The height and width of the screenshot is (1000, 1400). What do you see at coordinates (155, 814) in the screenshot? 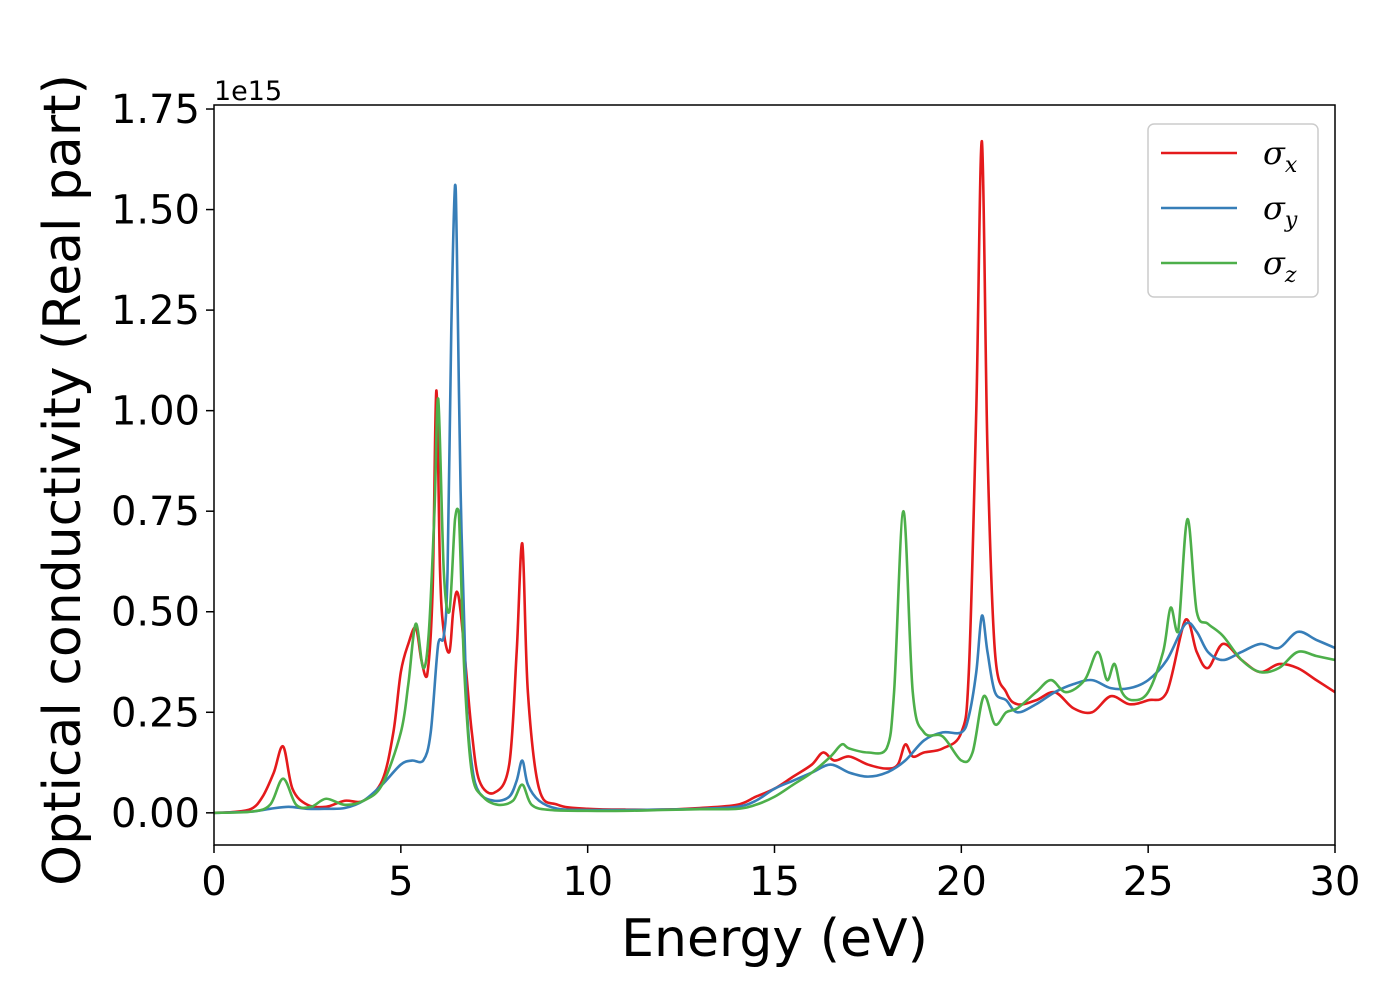
I see `y-tick-label: 0.00` at bounding box center [155, 814].